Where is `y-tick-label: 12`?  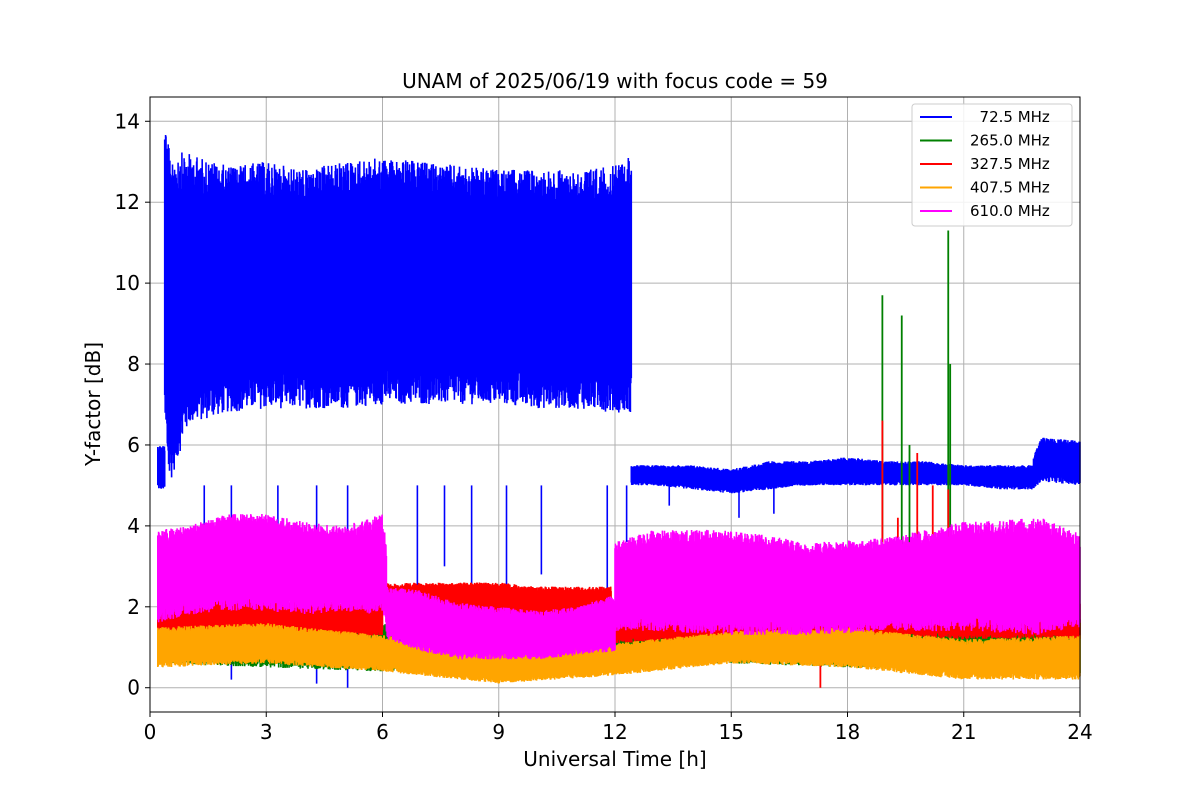
y-tick-label: 12 is located at coordinates (127, 202).